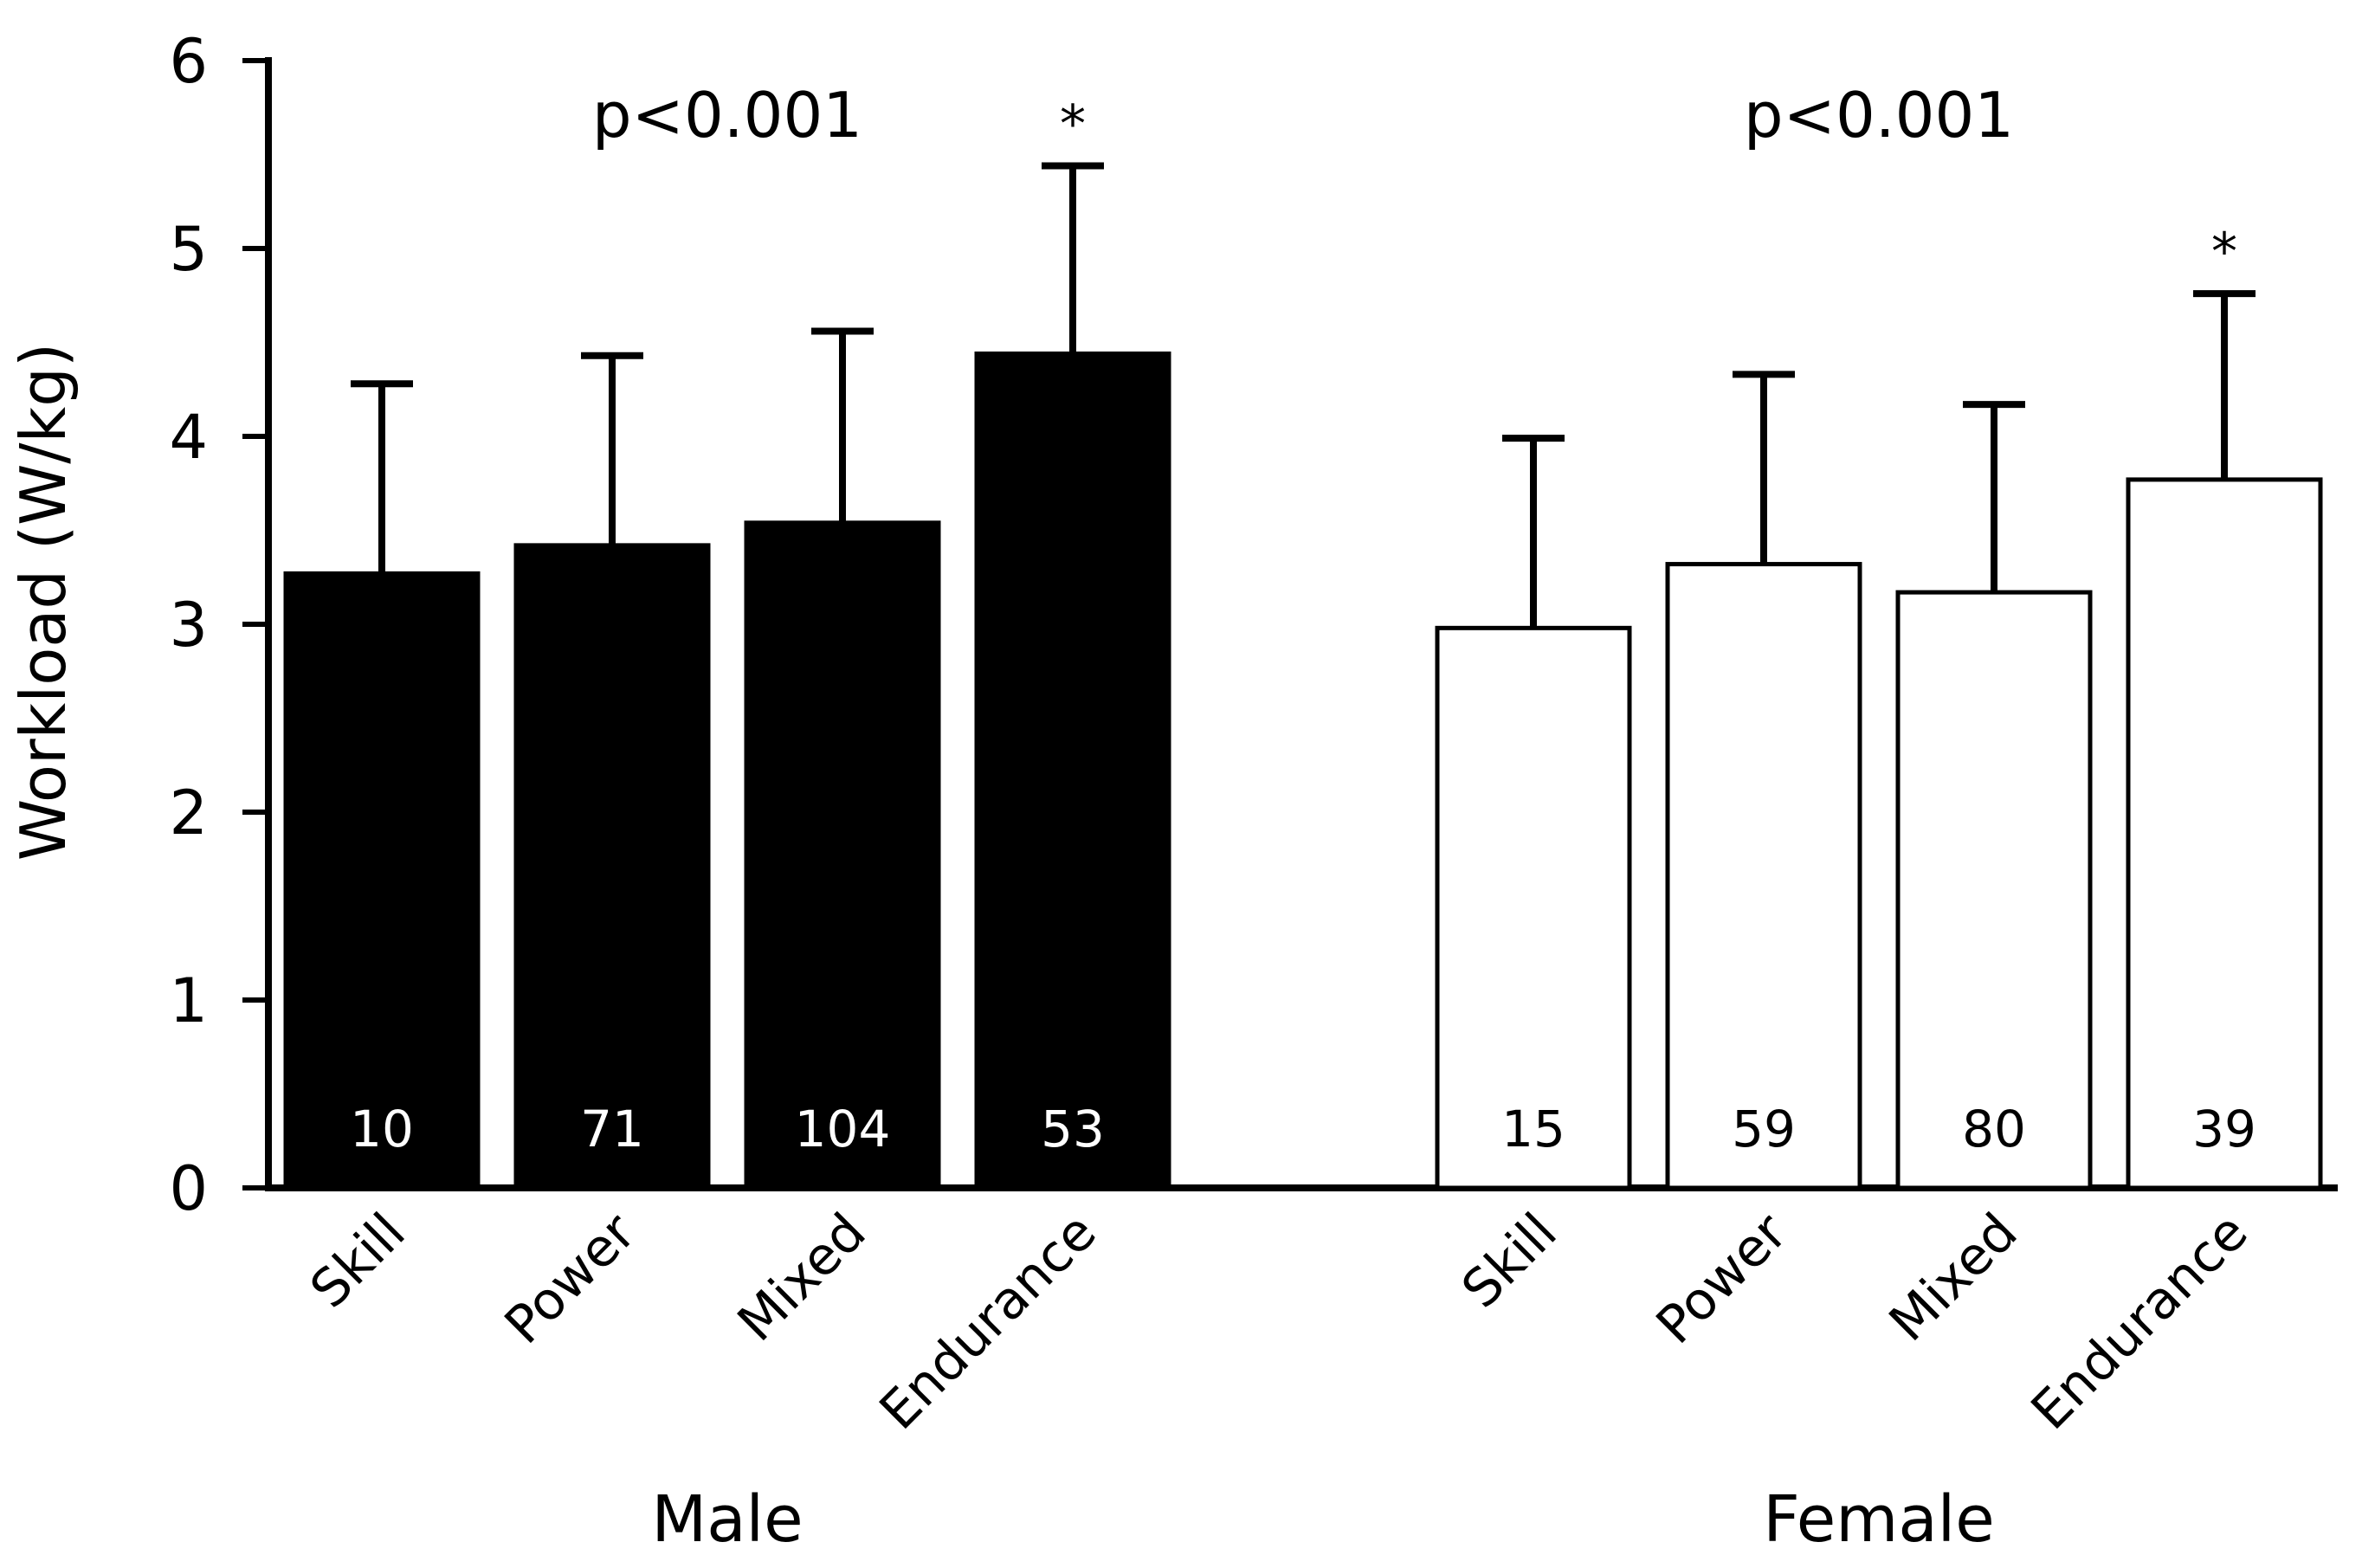 This screenshot has width=2362, height=1568. I want to click on group-label: Male, so click(727, 1519).